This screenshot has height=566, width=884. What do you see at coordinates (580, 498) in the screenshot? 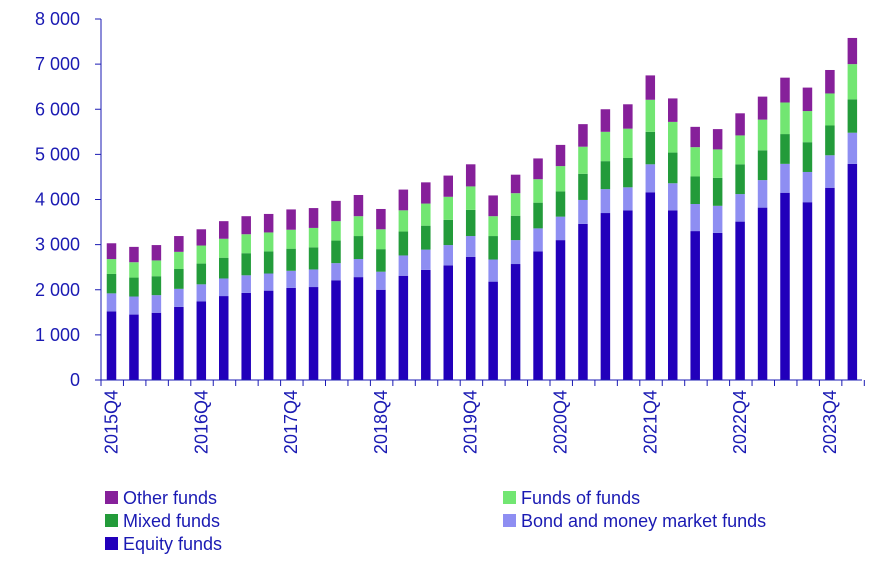
I see `legend-label-funds-of-funds: Funds of funds` at bounding box center [580, 498].